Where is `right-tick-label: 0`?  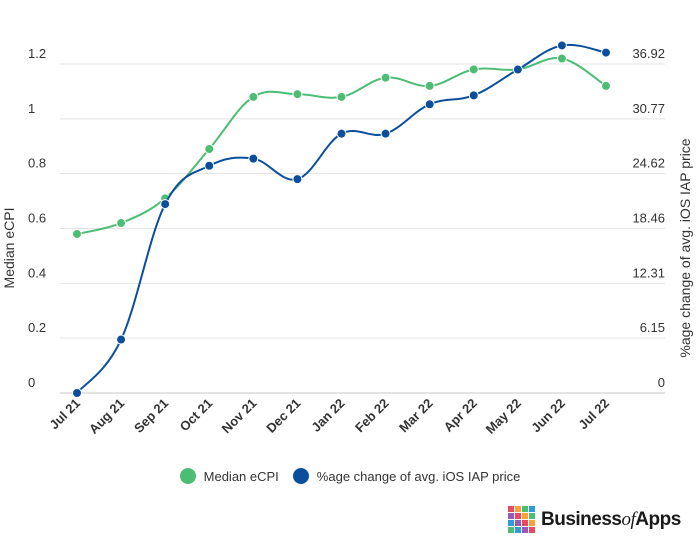 right-tick-label: 0 is located at coordinates (661, 382).